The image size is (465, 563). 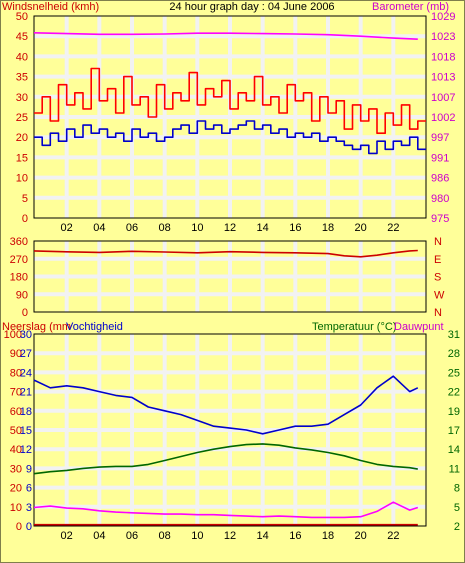 What do you see at coordinates (440, 199) in the screenshot?
I see `barometer-tick-label: 980` at bounding box center [440, 199].